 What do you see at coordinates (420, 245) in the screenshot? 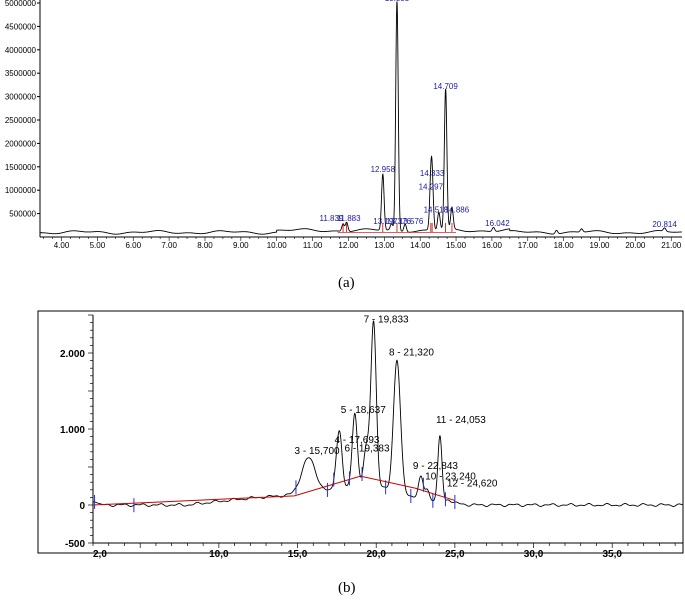
I see `x-tick-label-a: 14.00` at bounding box center [420, 245].